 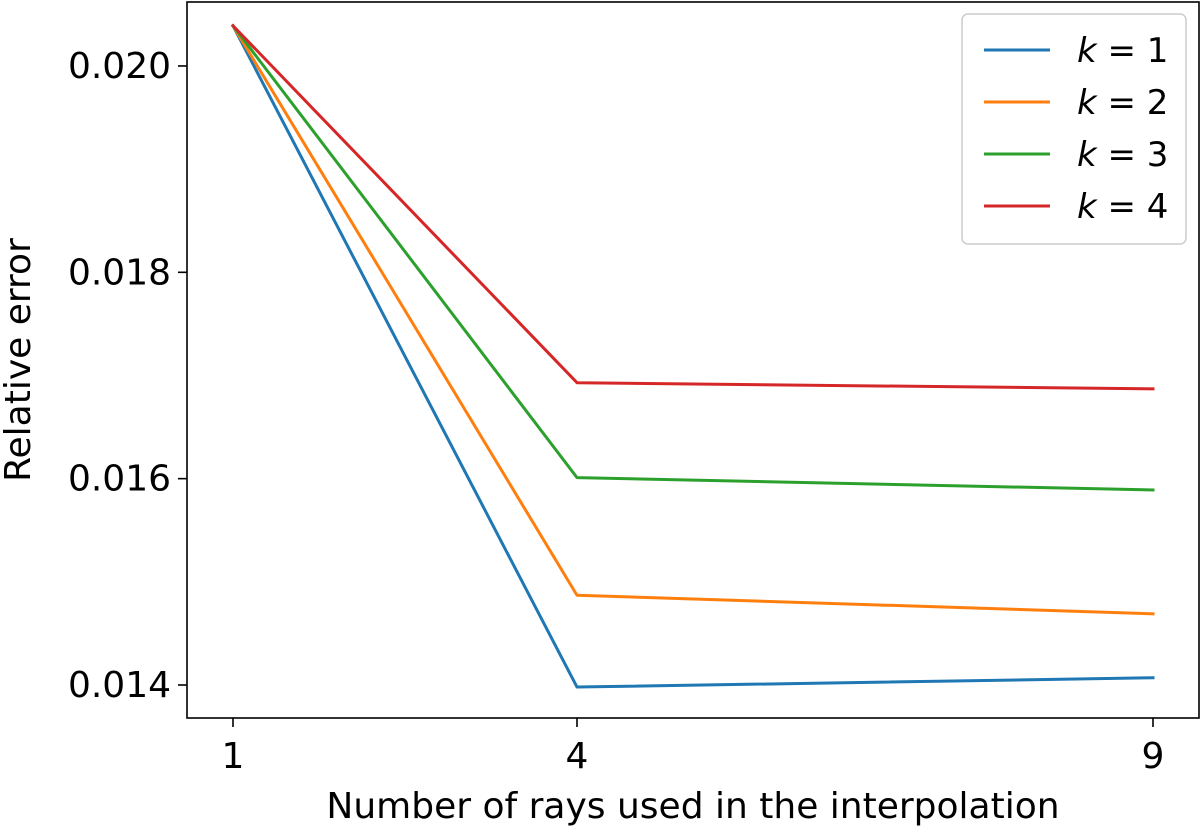 I want to click on x-axis: 1 4 9, so click(x=693, y=747).